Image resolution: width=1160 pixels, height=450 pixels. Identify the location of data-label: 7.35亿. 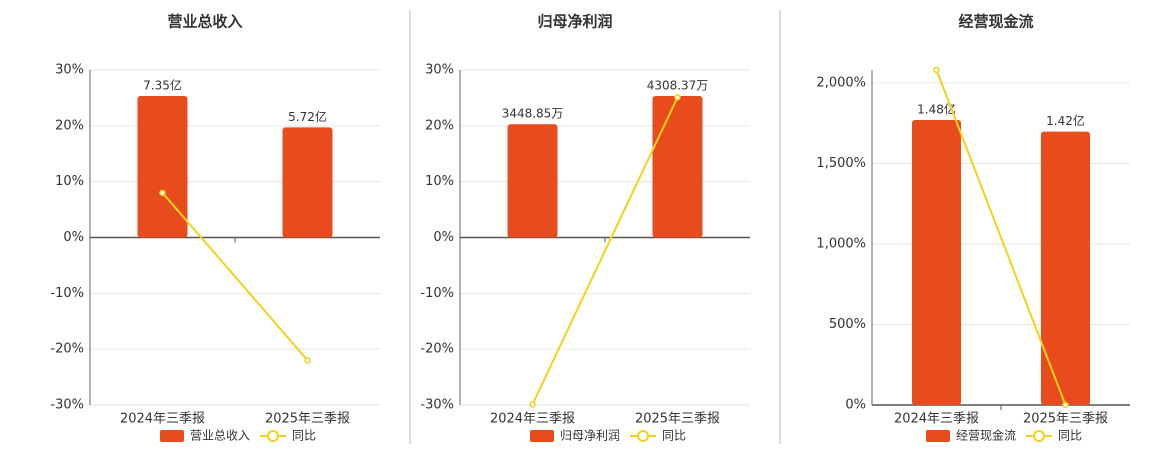
(162, 84).